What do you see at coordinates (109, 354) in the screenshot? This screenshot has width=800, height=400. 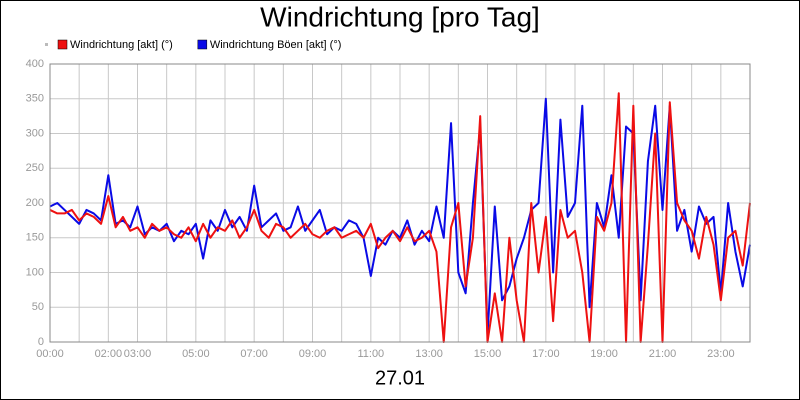 I see `x-tick-label: 02:00` at bounding box center [109, 354].